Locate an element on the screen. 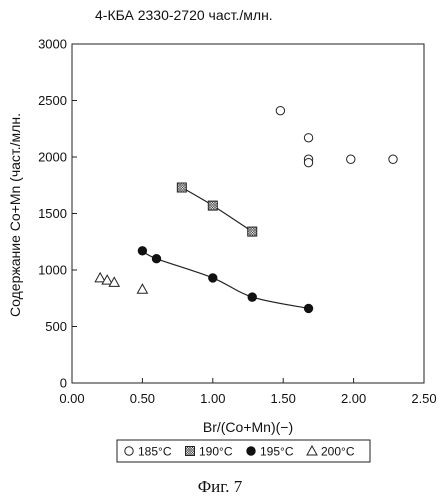  y-tick-label: 2500 is located at coordinates (52, 100).